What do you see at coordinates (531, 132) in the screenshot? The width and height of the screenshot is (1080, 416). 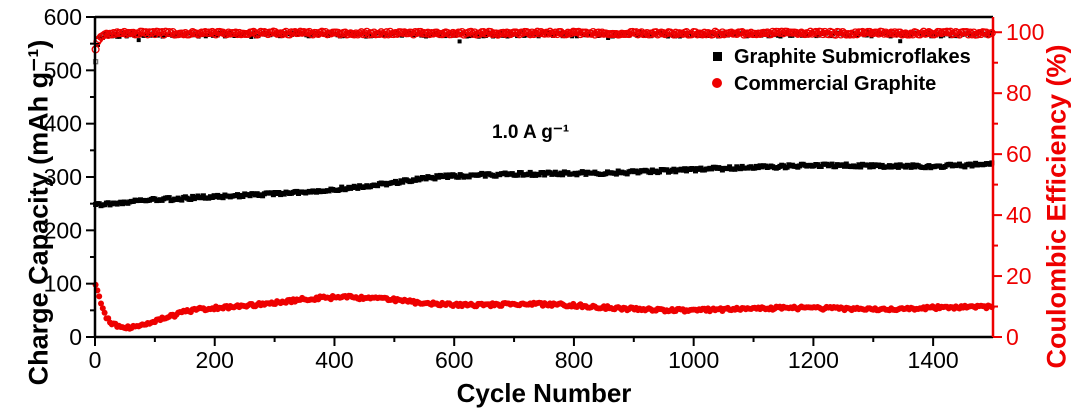 I see `current-density-annotation: 1.0 A g⁻¹` at bounding box center [531, 132].